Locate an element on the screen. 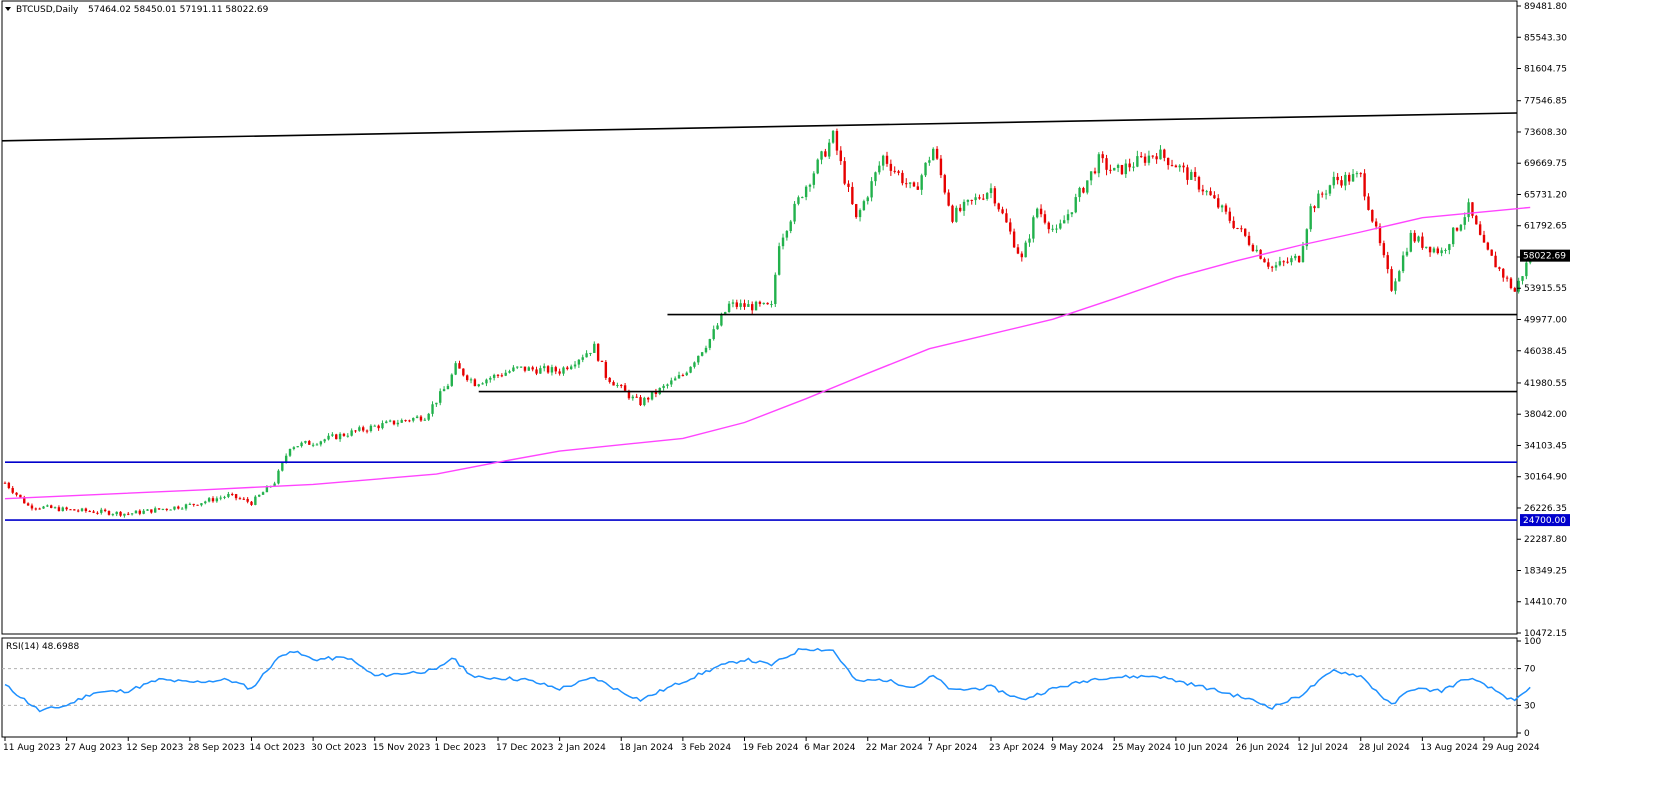 The image size is (1655, 801). time-tick-label: 29 Aug 2024 is located at coordinates (1511, 748).